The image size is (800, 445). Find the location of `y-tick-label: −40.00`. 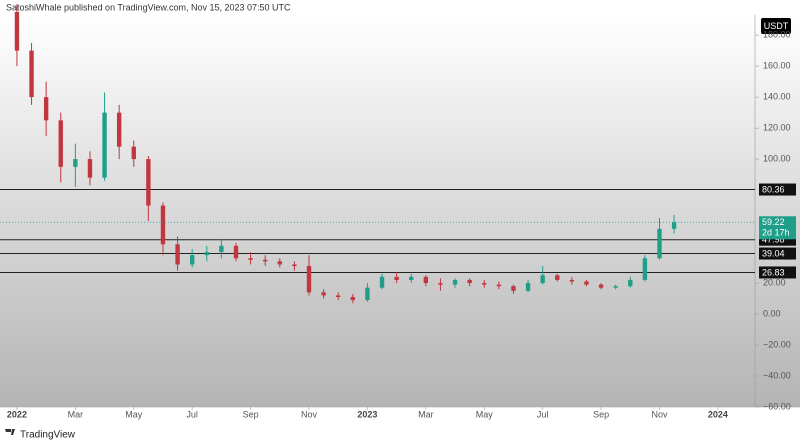

y-tick-label: −40.00 is located at coordinates (777, 375).